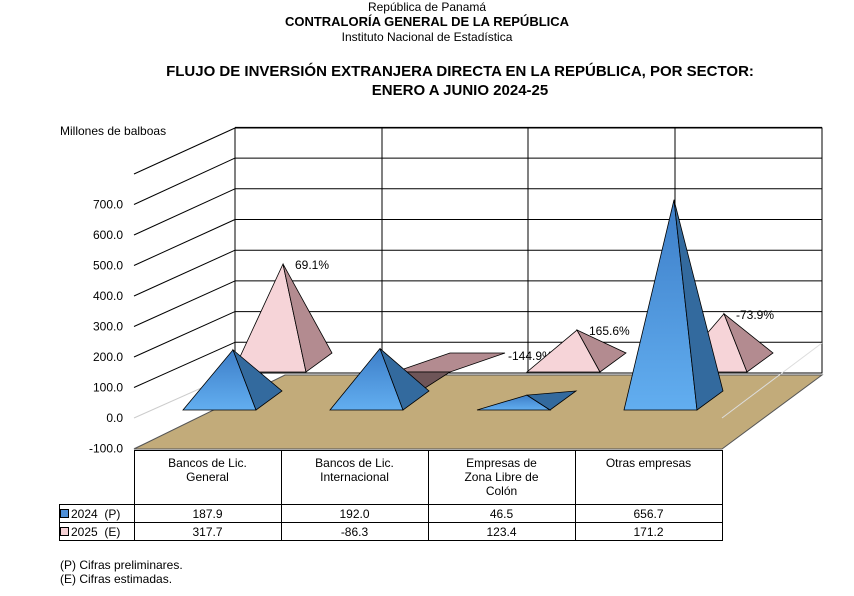 The height and width of the screenshot is (596, 854). Describe the element at coordinates (501, 513) in the screenshot. I see `value-cell: 46.5` at that location.